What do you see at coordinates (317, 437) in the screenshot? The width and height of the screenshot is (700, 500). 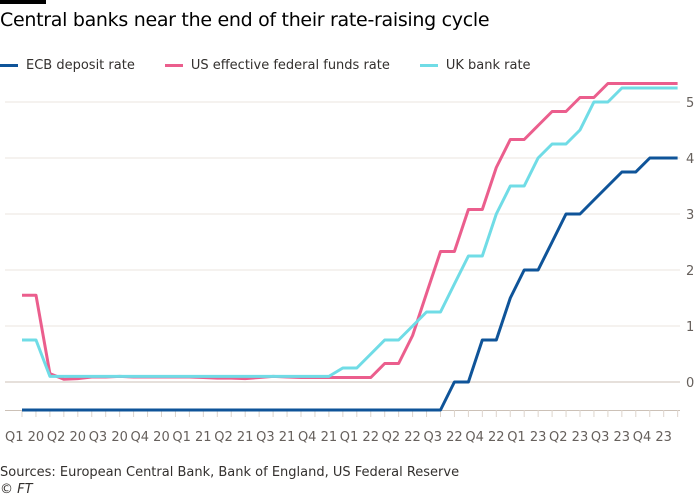 I see `x-tick-label: Q4 21` at bounding box center [317, 437].